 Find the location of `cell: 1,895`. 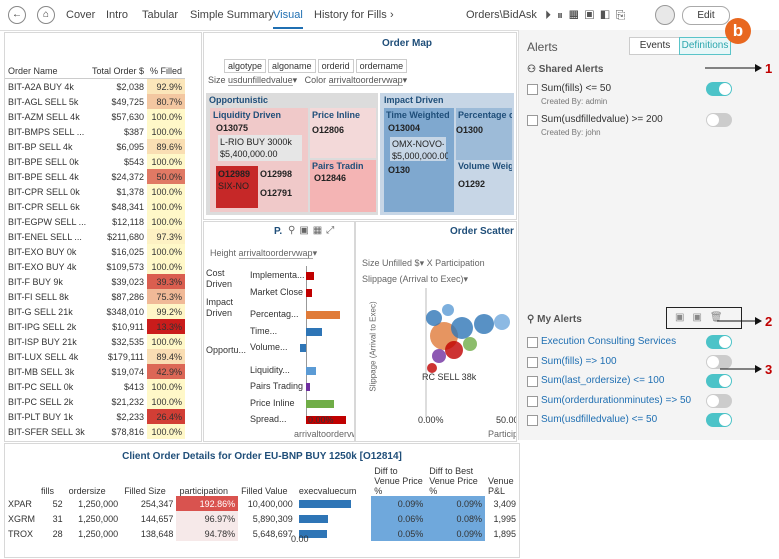

cell: 1,895 is located at coordinates (504, 533).